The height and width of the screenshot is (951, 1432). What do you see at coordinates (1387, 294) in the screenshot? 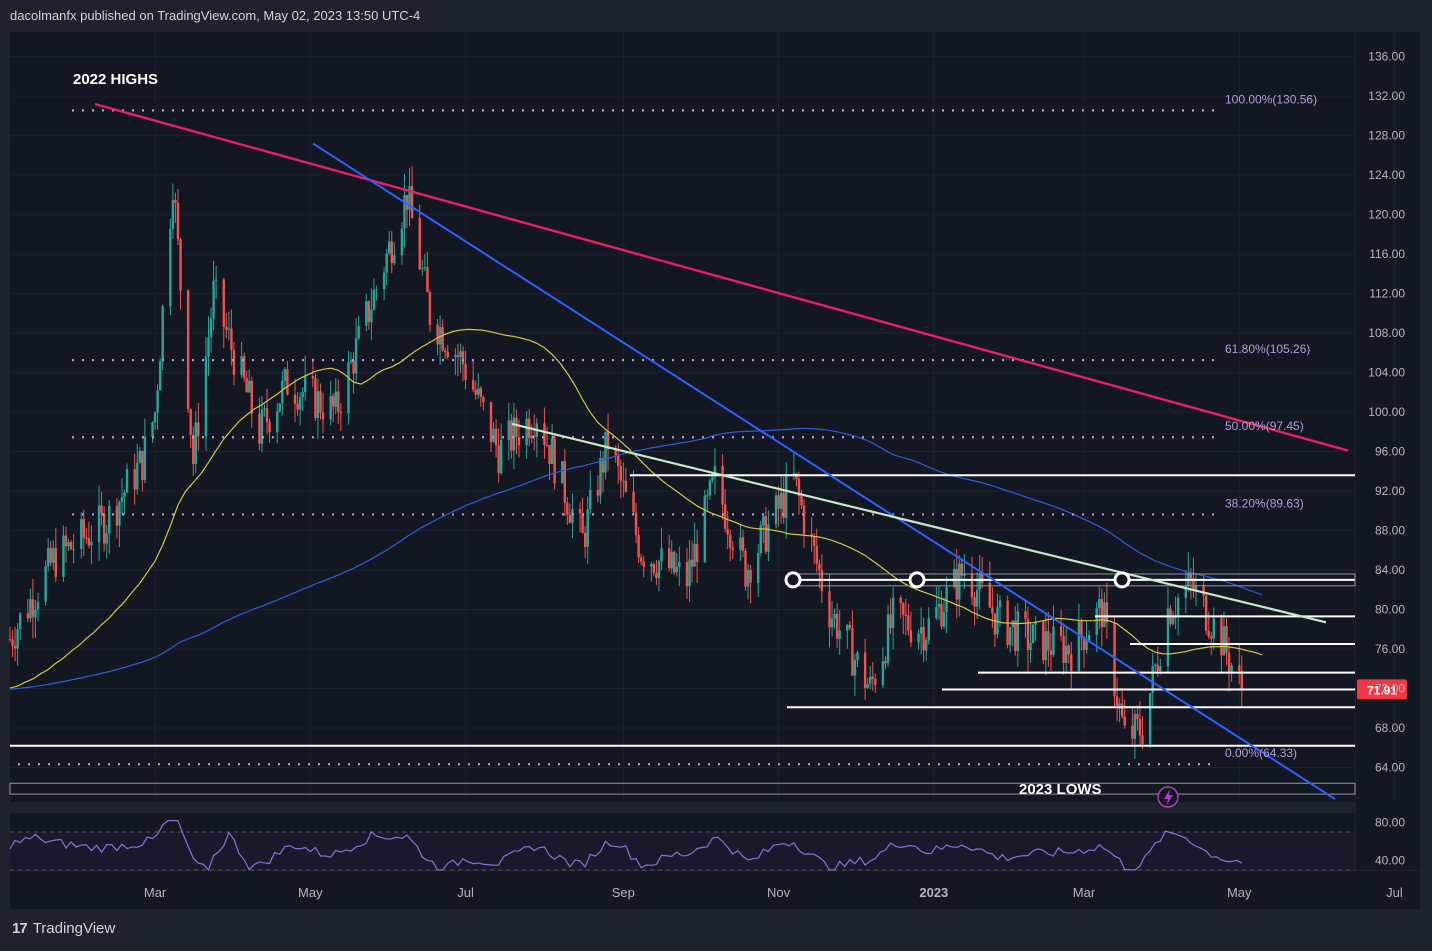
I see `price-tick-label: 112.00` at bounding box center [1387, 294].